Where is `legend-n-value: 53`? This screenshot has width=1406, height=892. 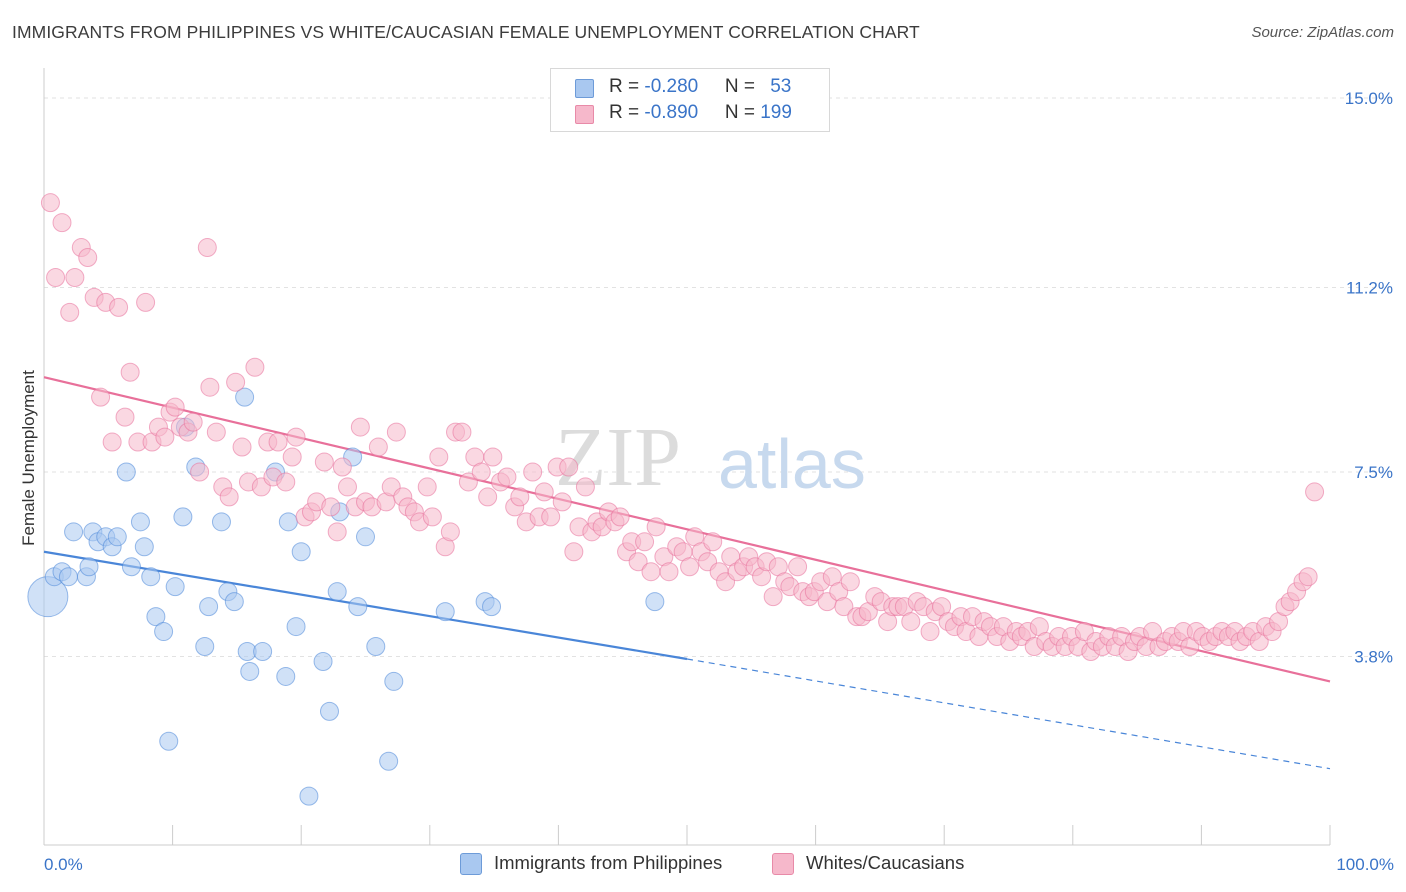
legend-n-value: 53 is located at coordinates (781, 86).